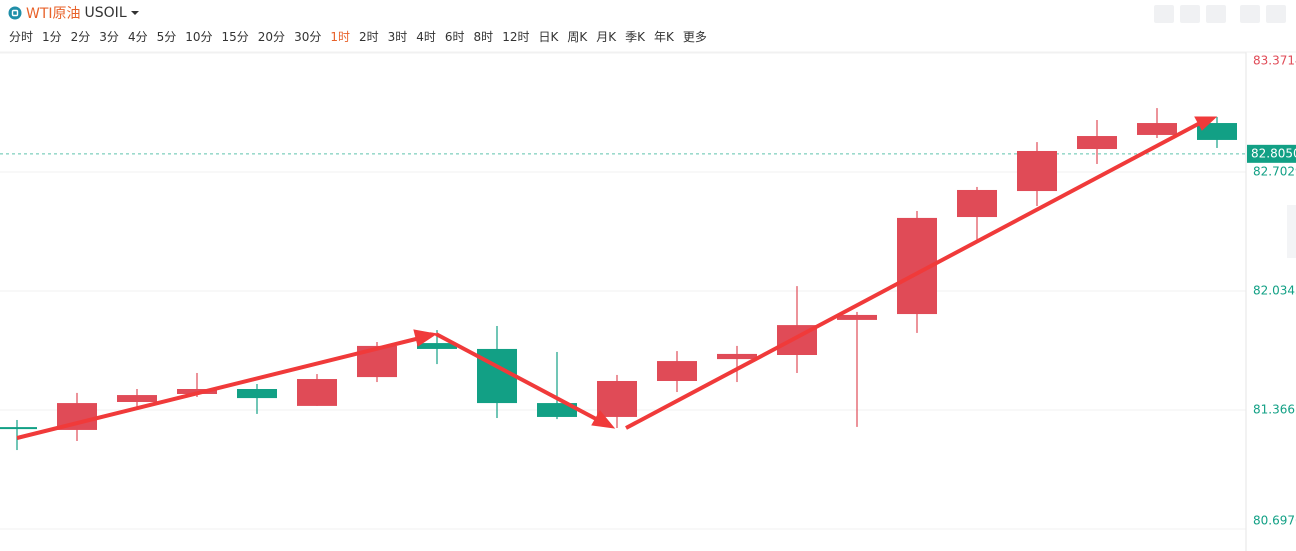 The height and width of the screenshot is (551, 1296). What do you see at coordinates (606, 37) in the screenshot?
I see `interval: 月K` at bounding box center [606, 37].